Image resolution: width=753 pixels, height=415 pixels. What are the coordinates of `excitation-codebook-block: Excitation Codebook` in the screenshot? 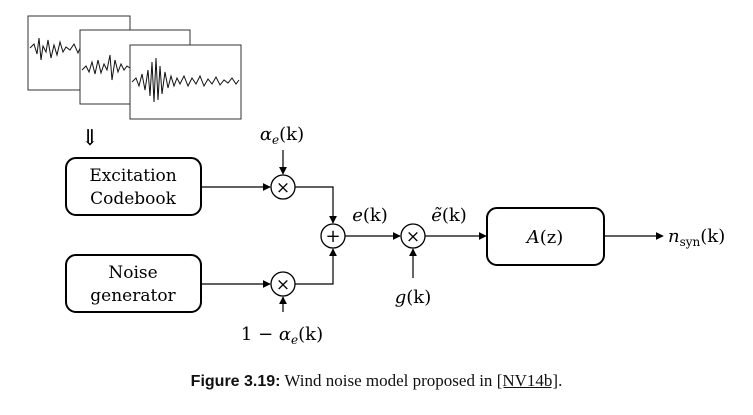 It's located at (133, 186).